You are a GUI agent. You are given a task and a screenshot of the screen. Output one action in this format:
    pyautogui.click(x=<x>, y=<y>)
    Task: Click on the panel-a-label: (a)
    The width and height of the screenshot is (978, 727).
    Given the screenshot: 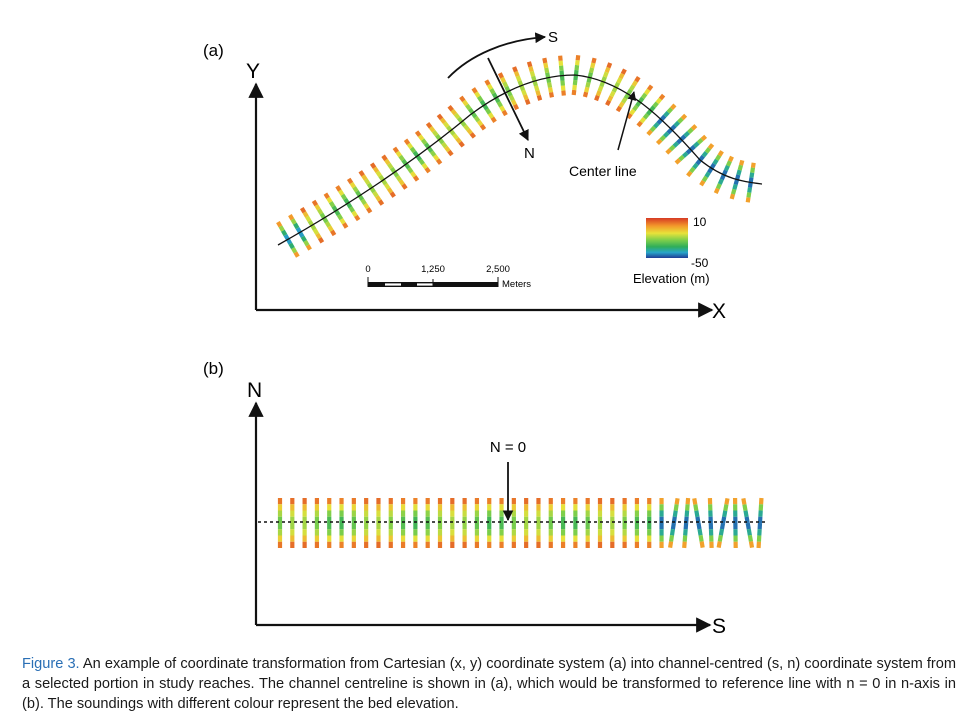 What is the action you would take?
    pyautogui.click(x=213, y=50)
    